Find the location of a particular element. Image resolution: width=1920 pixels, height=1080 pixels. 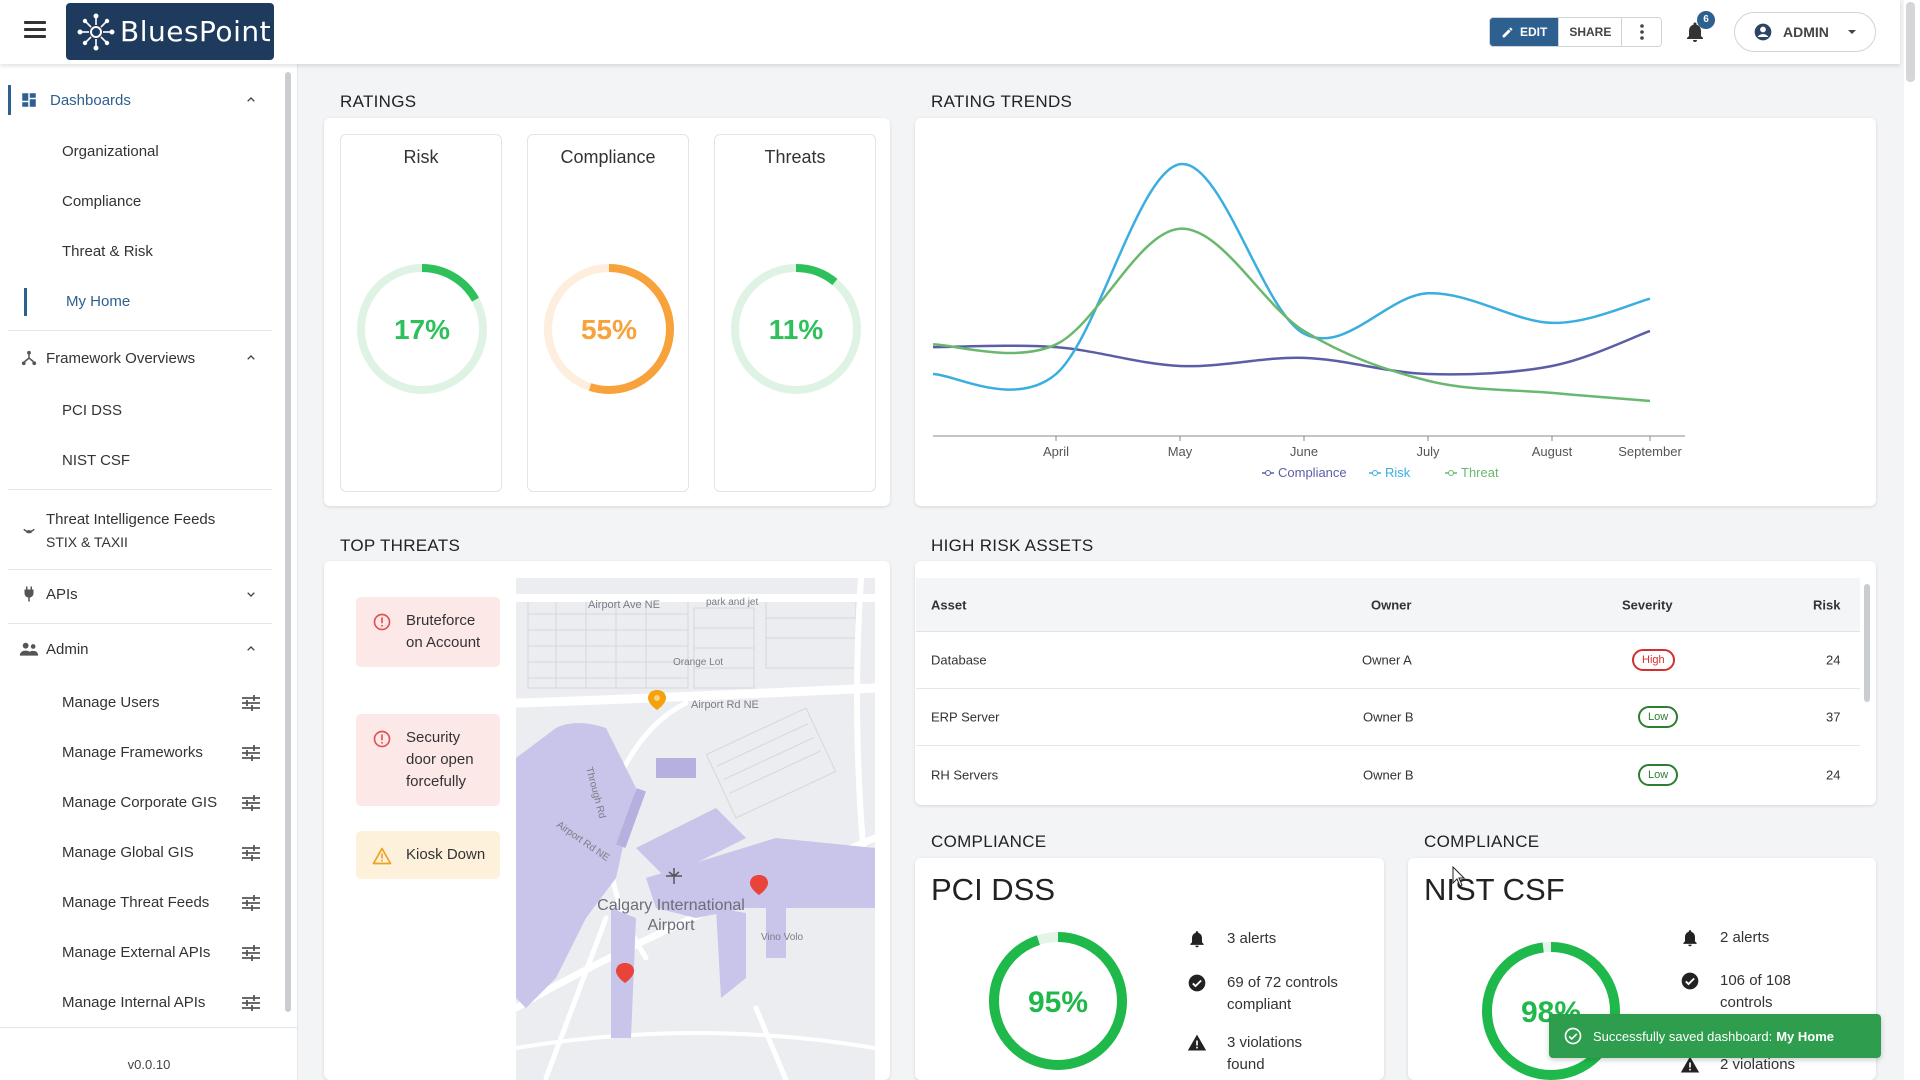

more-options-button is located at coordinates (1641, 32).